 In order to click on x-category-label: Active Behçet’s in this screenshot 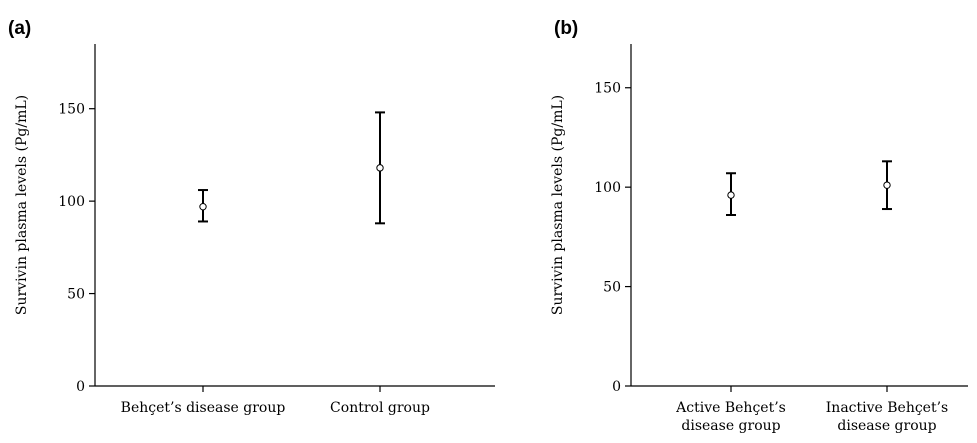, I will do `click(730, 408)`.